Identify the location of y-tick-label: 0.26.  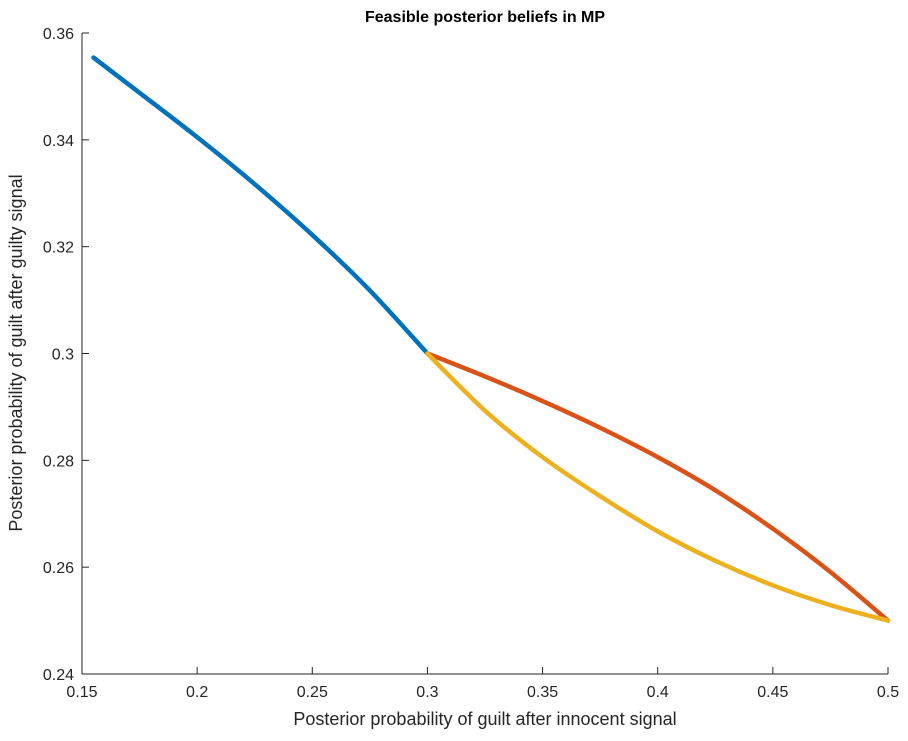
(58, 568).